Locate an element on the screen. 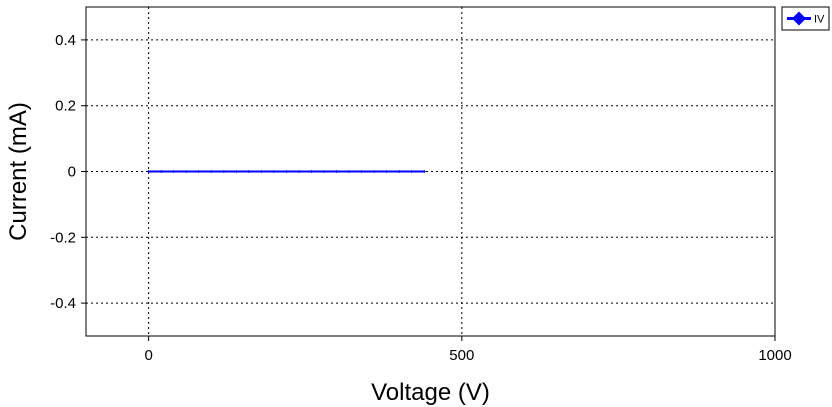 This screenshot has width=832, height=407. y-tick-label: 0.4 is located at coordinates (65, 40).